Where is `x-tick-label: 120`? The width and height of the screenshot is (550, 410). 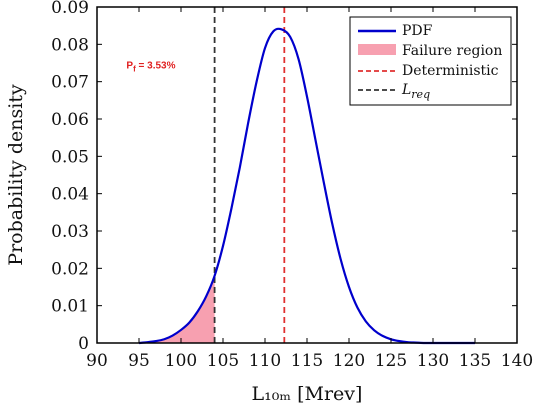 x-tick-label: 120 is located at coordinates (349, 361).